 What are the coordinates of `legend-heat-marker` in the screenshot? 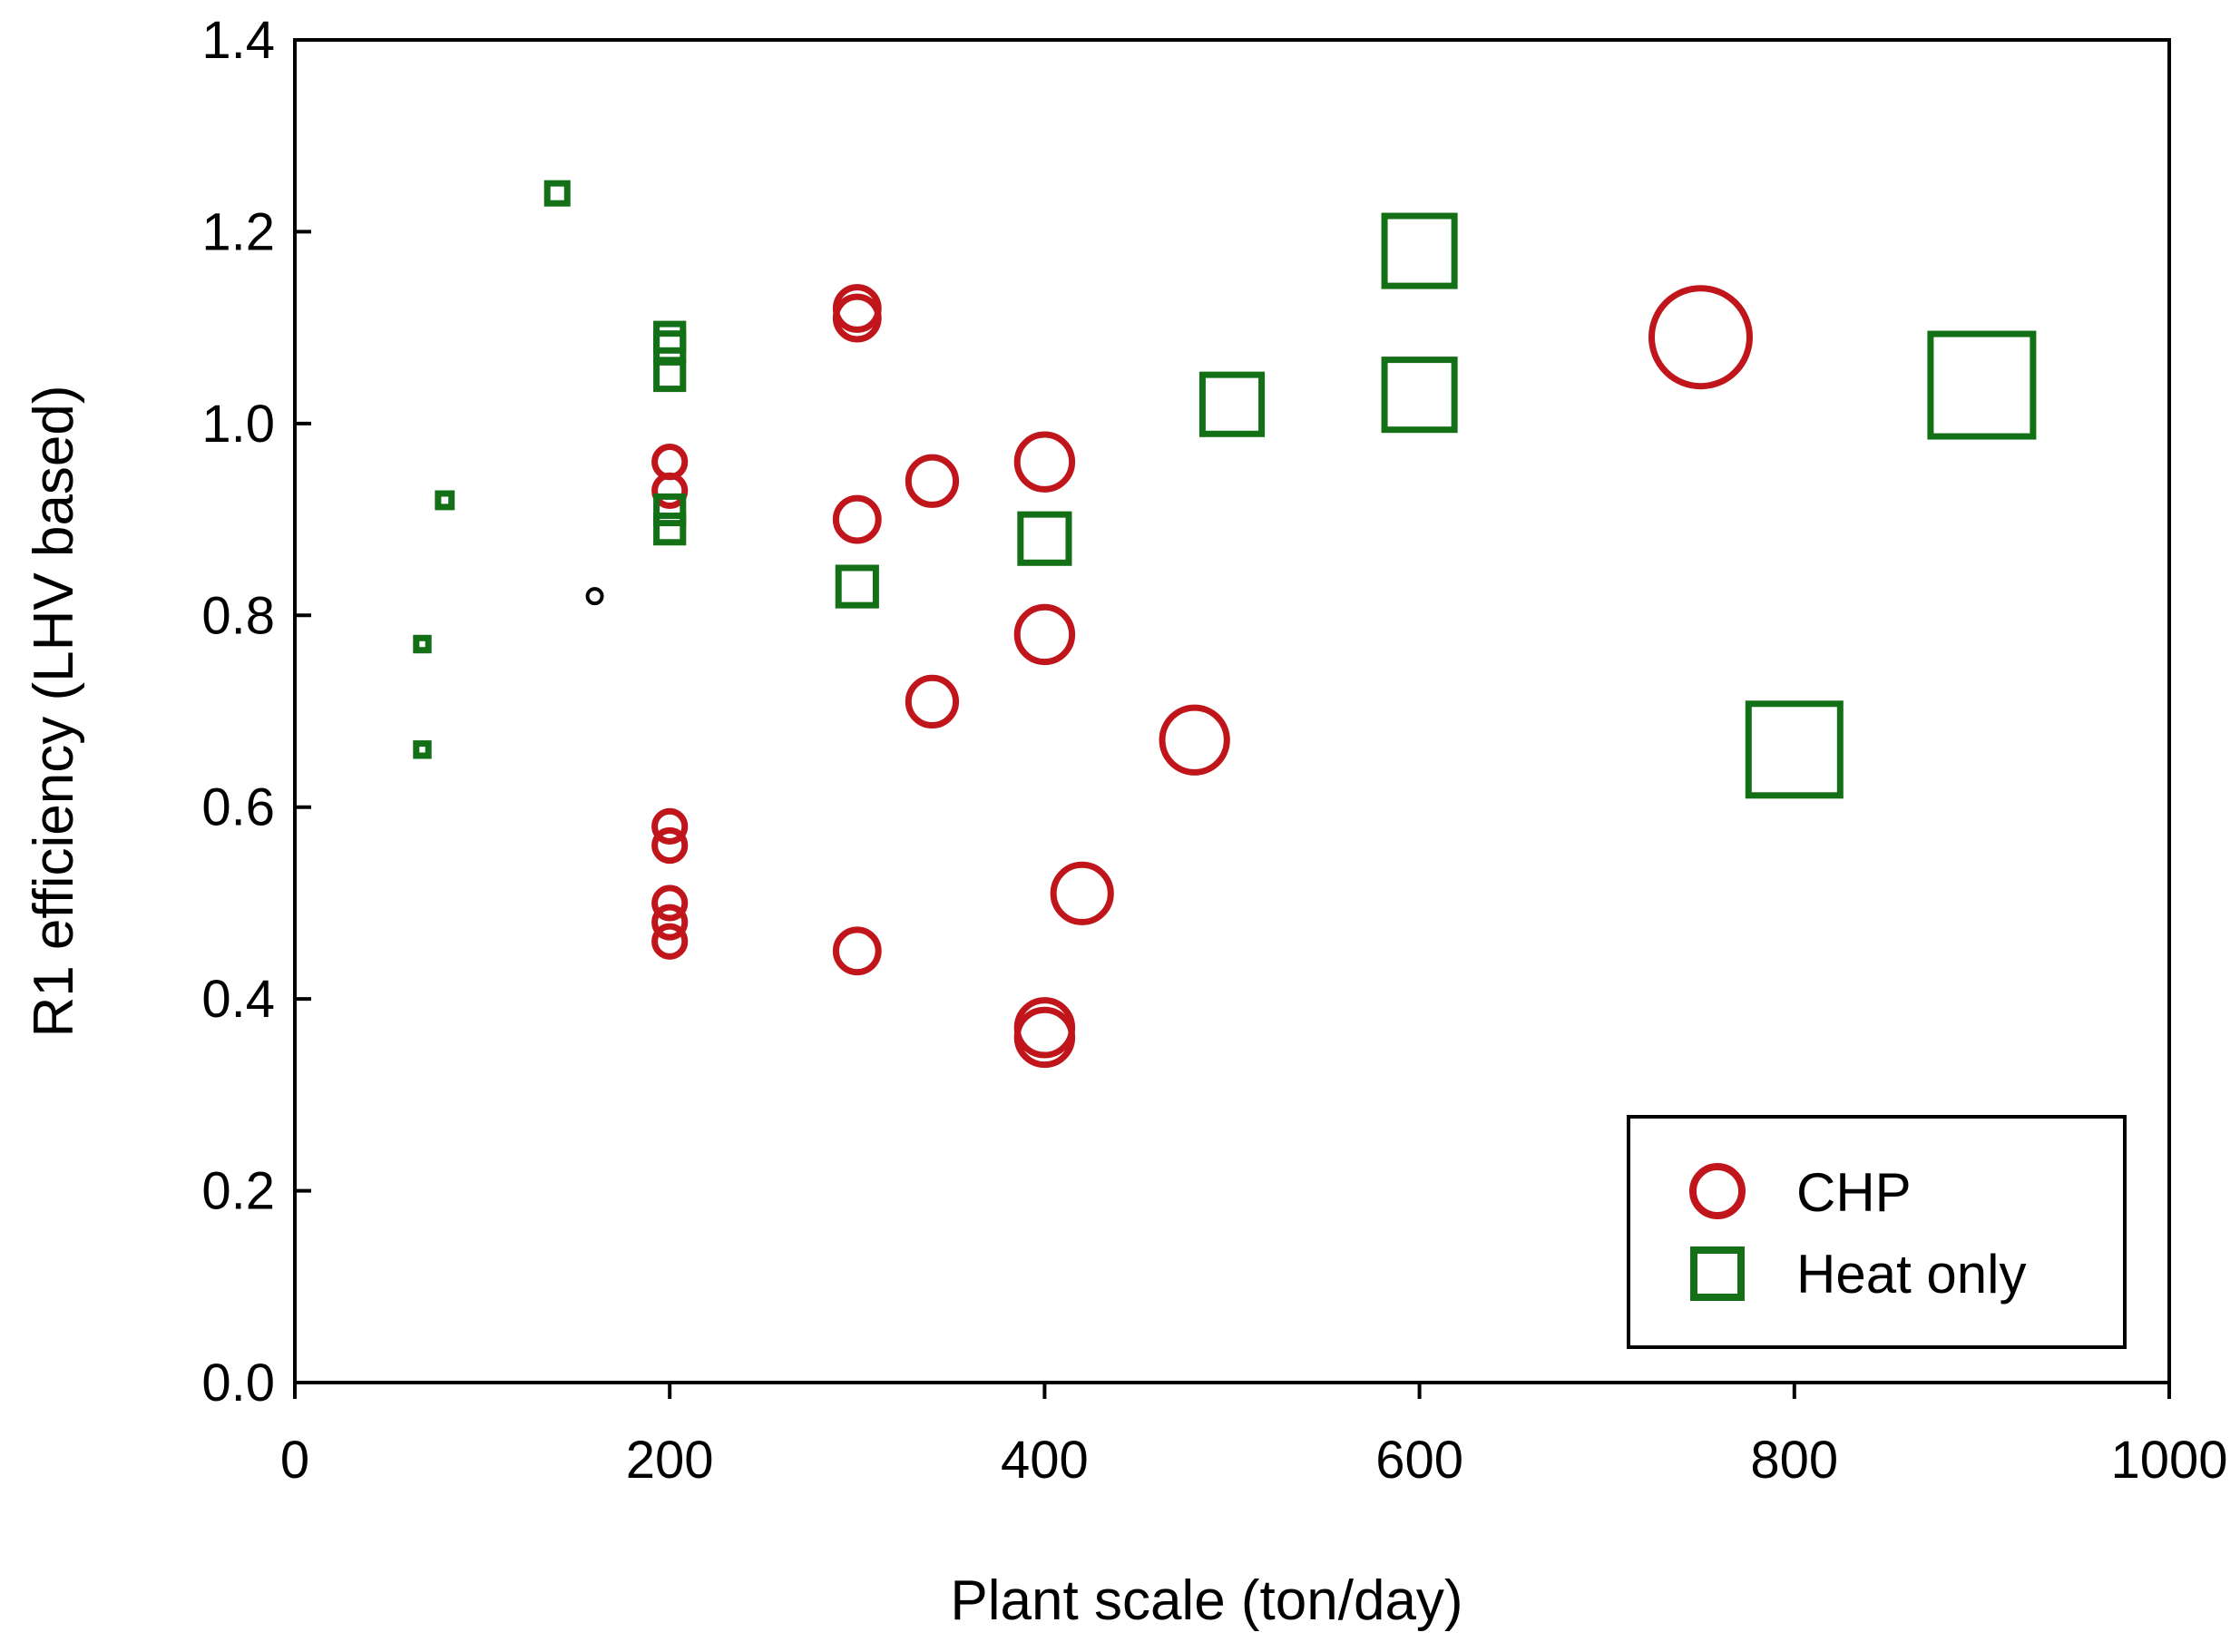 It's located at (1717, 1273).